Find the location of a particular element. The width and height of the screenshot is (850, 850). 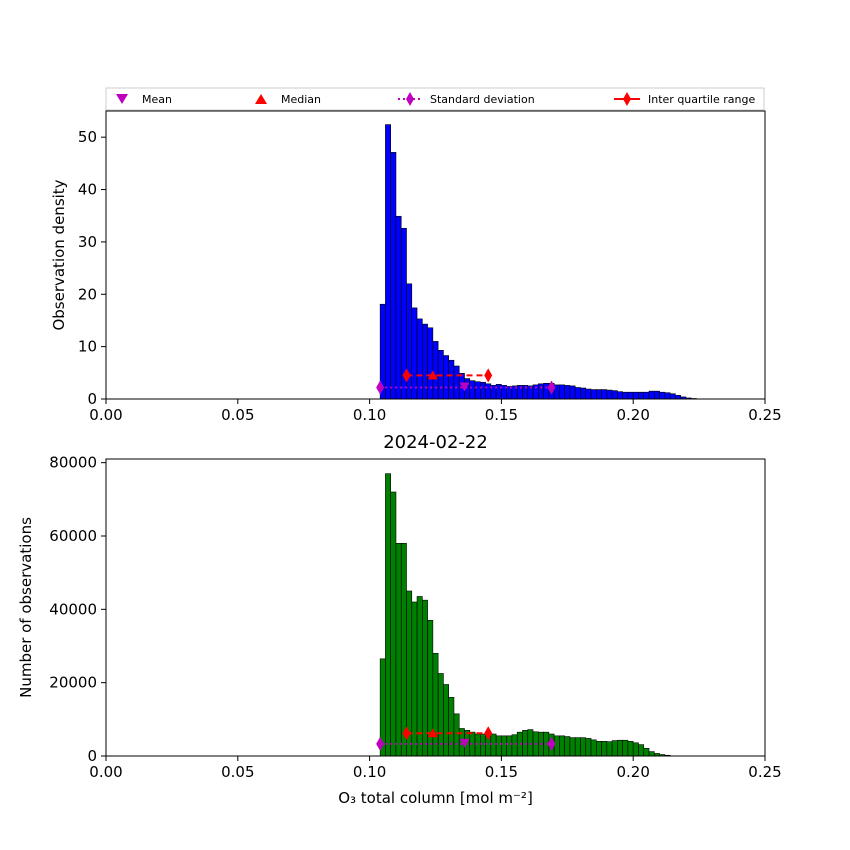

count-panel-title: 2024-02-22 is located at coordinates (435, 442).